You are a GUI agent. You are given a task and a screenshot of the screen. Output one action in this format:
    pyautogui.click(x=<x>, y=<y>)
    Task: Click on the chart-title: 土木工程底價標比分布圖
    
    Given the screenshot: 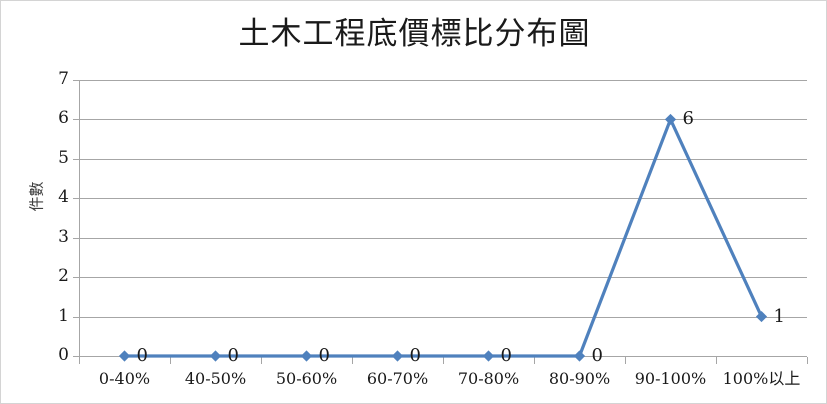 What is the action you would take?
    pyautogui.click(x=414, y=34)
    